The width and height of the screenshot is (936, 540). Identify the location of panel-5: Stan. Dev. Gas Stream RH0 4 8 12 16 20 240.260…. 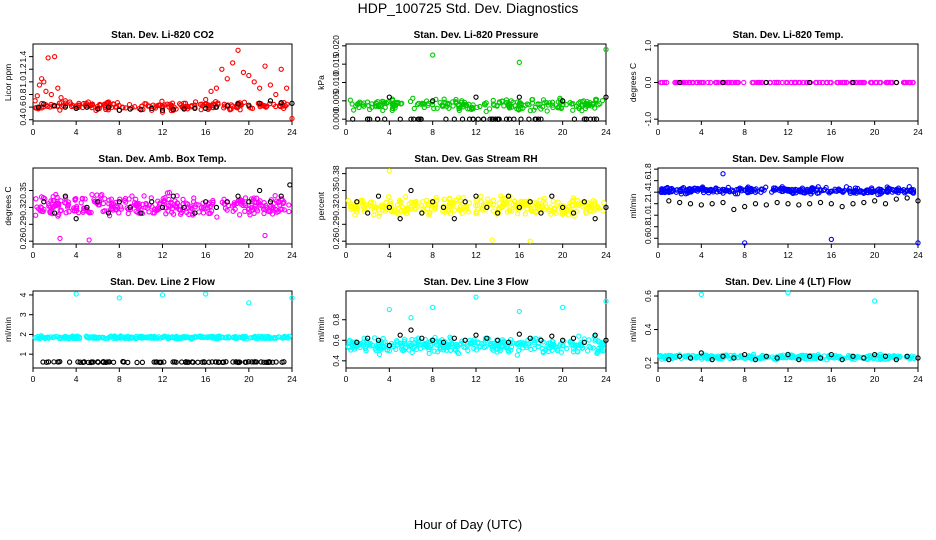
(463, 207).